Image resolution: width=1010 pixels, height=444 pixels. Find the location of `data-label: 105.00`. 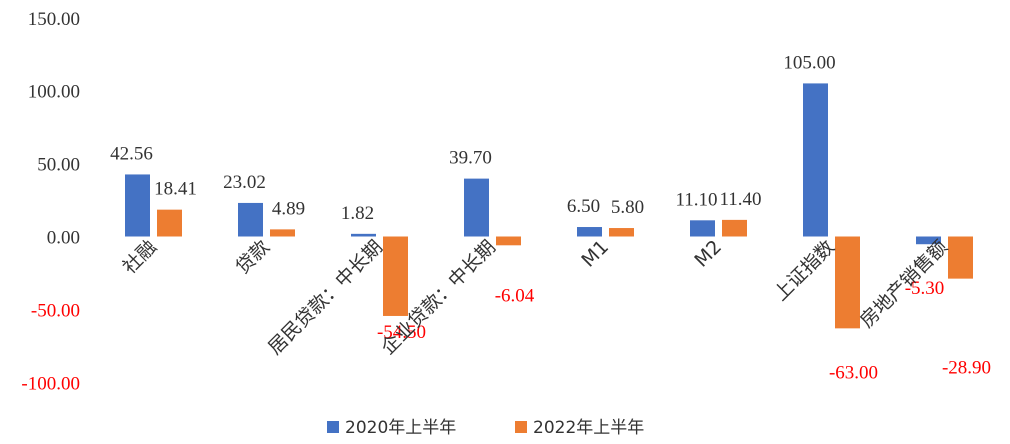

data-label: 105.00 is located at coordinates (809, 62).